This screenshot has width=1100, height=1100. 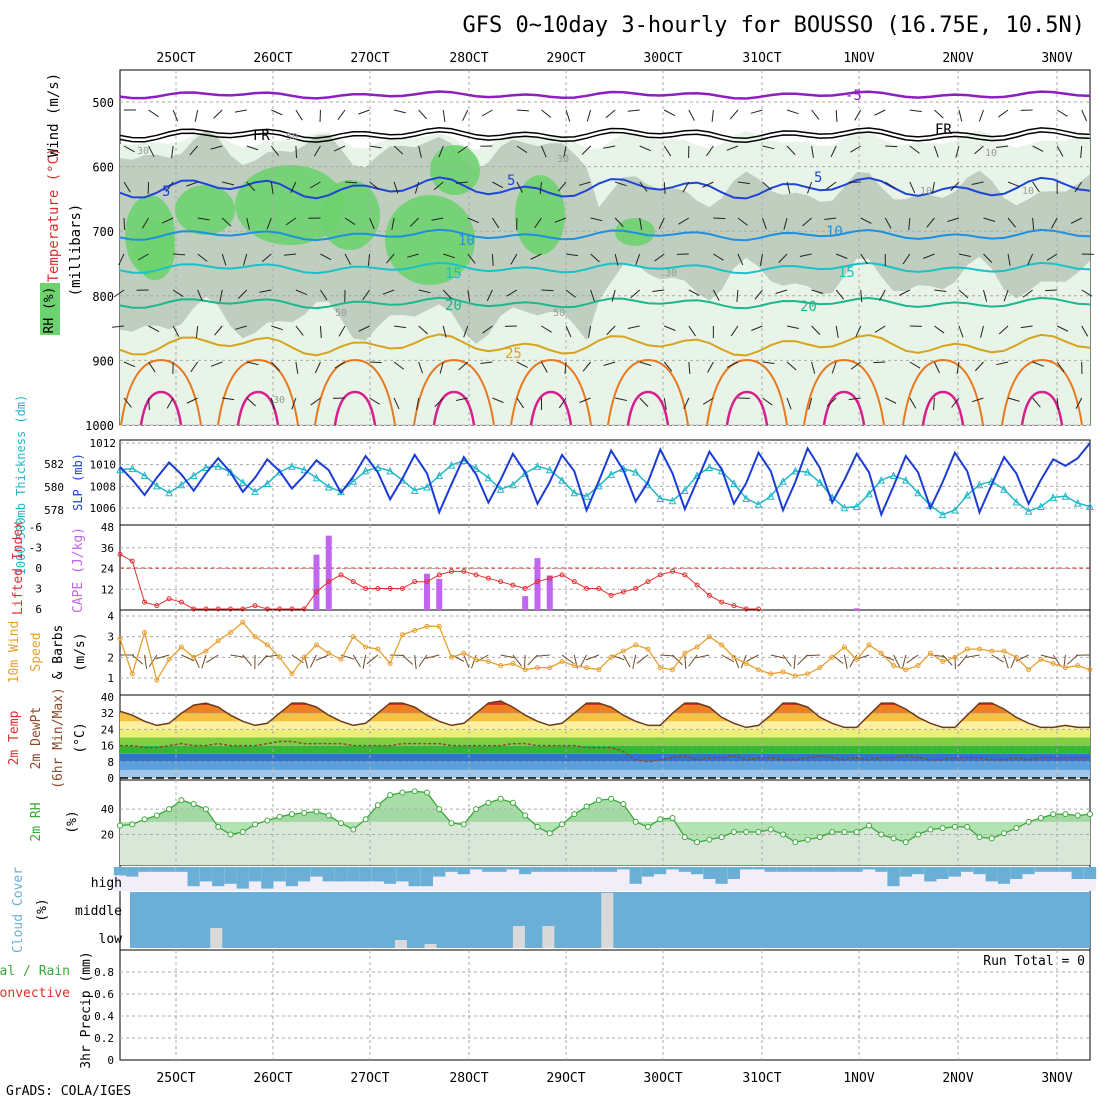 What do you see at coordinates (272, 58) in the screenshot?
I see `top-date-label: 26OCT` at bounding box center [272, 58].